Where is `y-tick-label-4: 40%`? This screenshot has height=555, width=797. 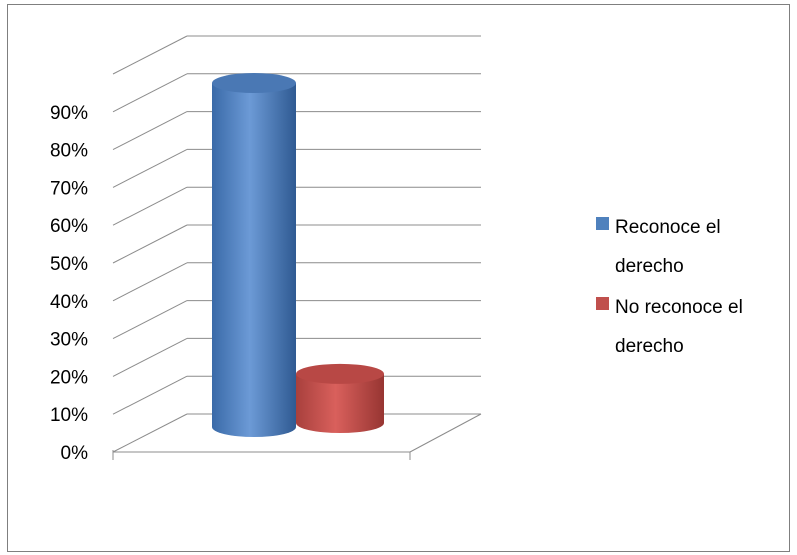
y-tick-label-4: 40% is located at coordinates (69, 302).